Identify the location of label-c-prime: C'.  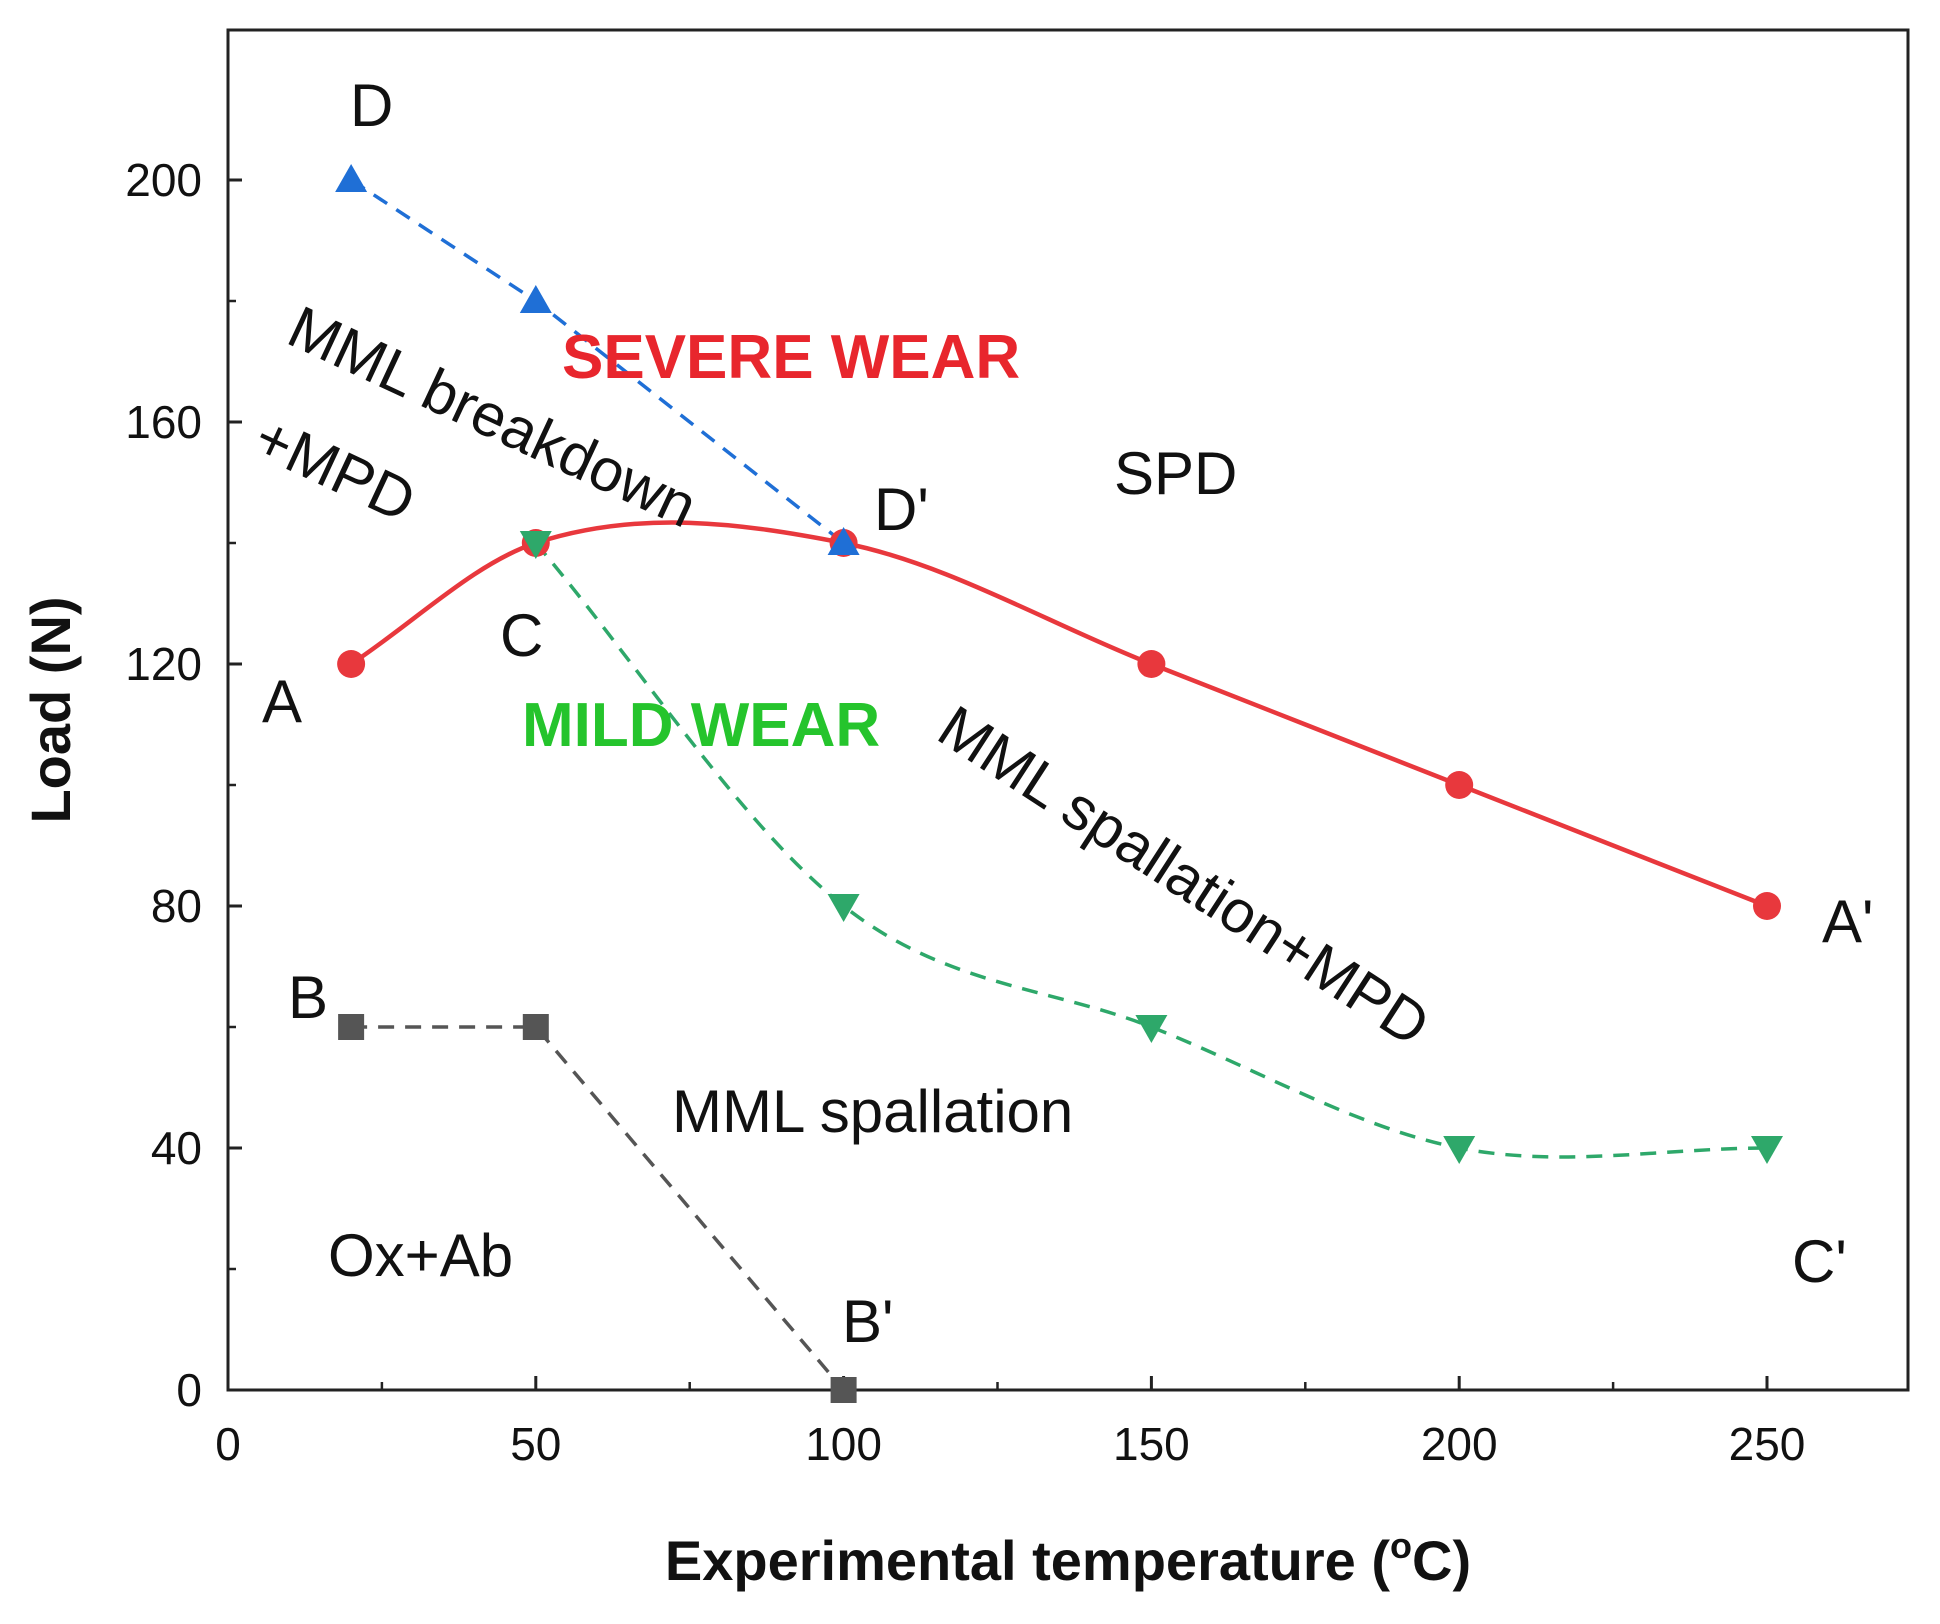
(1819, 1261).